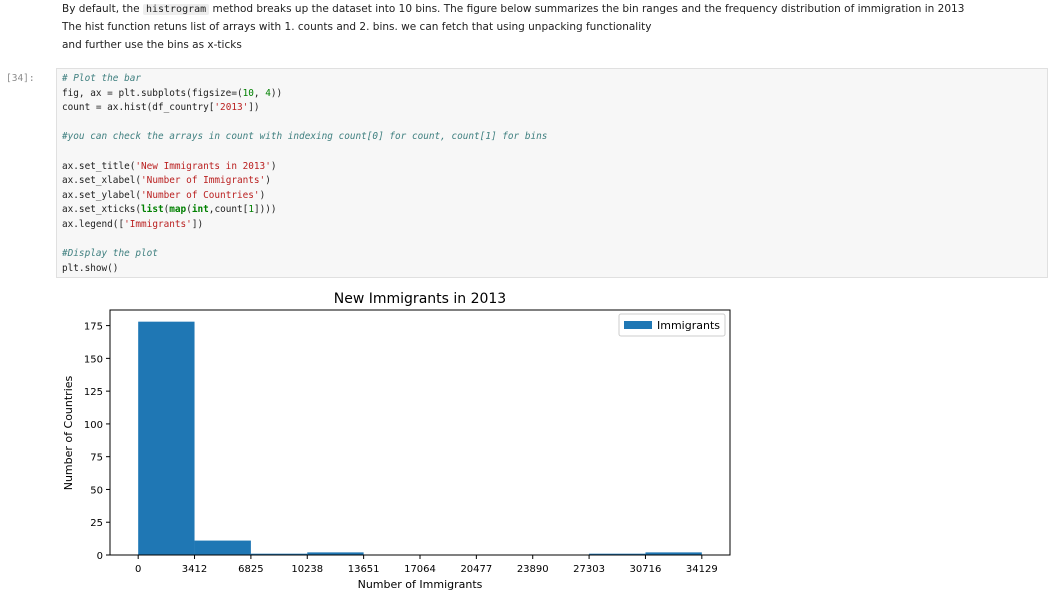 Image resolution: width=1050 pixels, height=603 pixels. What do you see at coordinates (99, 166) in the screenshot?
I see `code-token: ax.set_title(` at bounding box center [99, 166].